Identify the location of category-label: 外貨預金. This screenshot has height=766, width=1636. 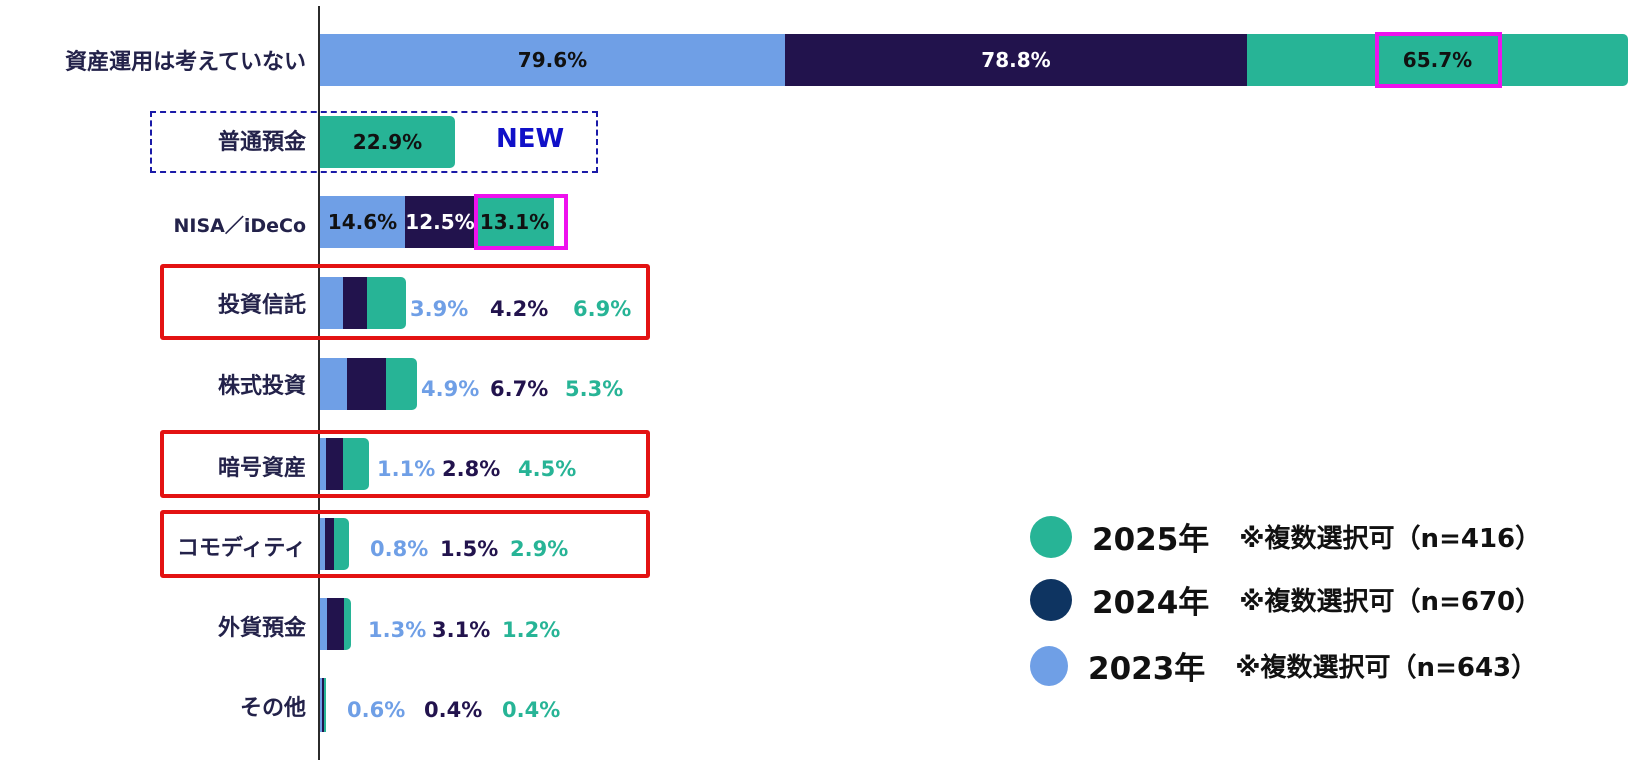
(261, 628).